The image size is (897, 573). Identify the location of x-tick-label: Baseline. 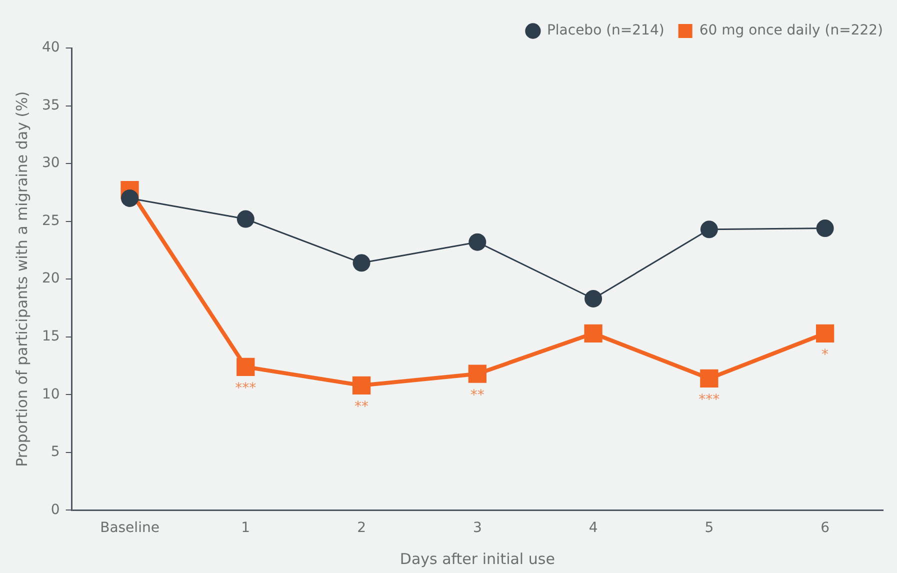
(130, 528).